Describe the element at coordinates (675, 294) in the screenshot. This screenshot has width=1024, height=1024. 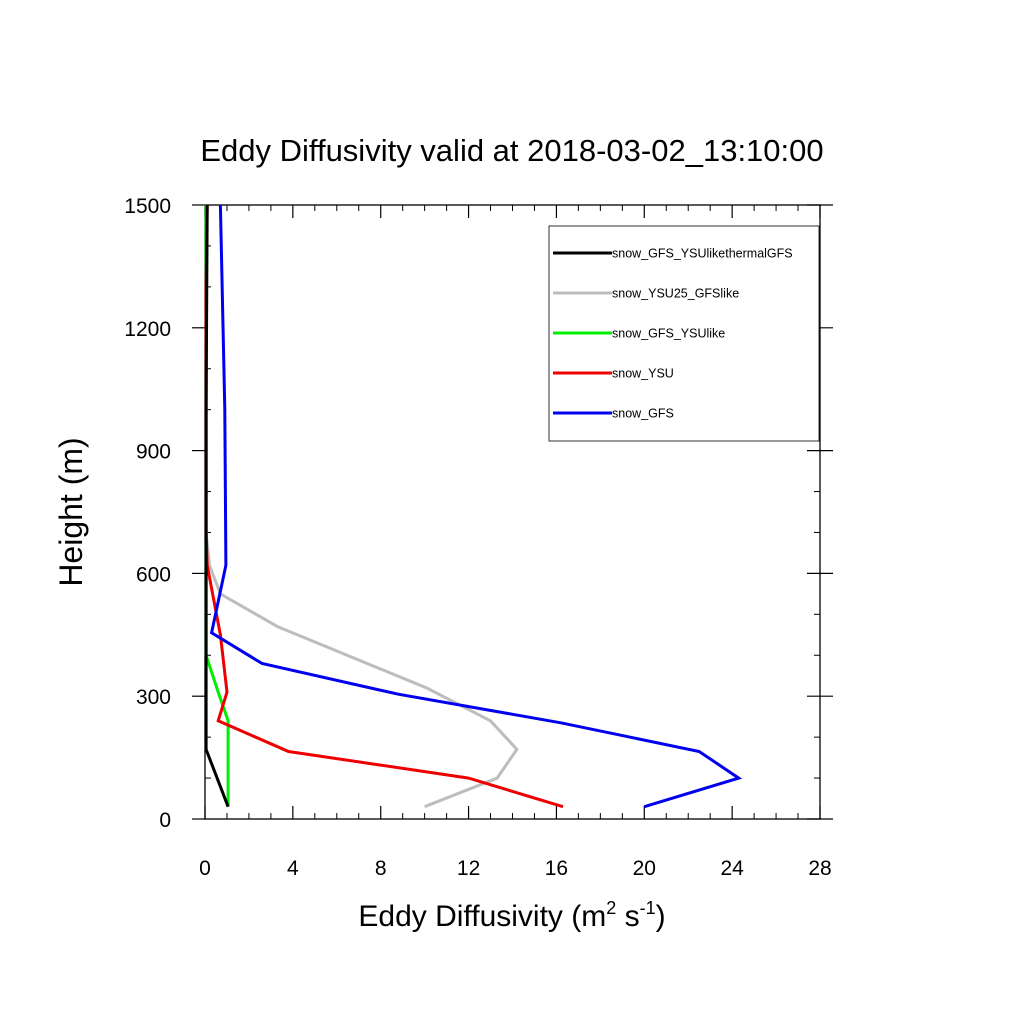
I see `legend-label: snow_YSU25_GFSlike` at that location.